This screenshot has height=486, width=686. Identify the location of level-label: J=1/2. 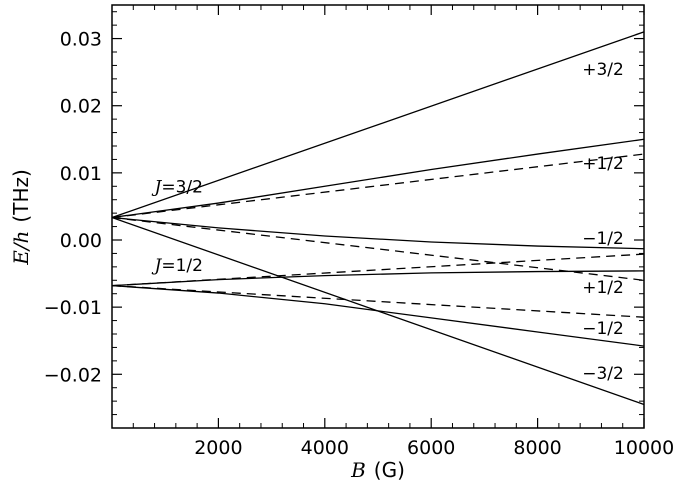
(177, 266).